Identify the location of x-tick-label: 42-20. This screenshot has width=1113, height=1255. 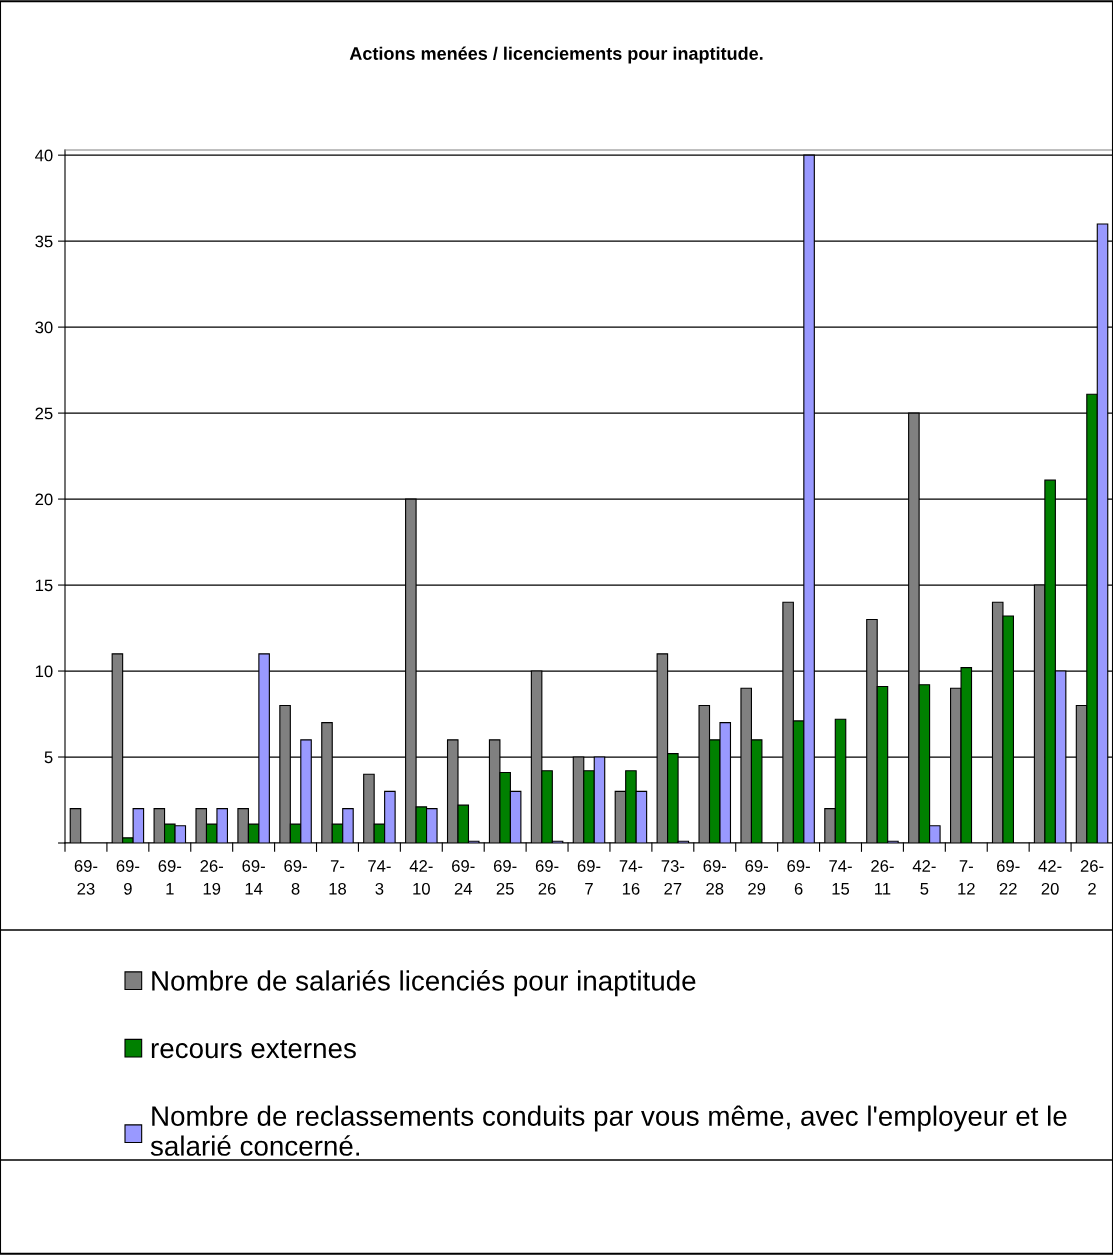
(1050, 877).